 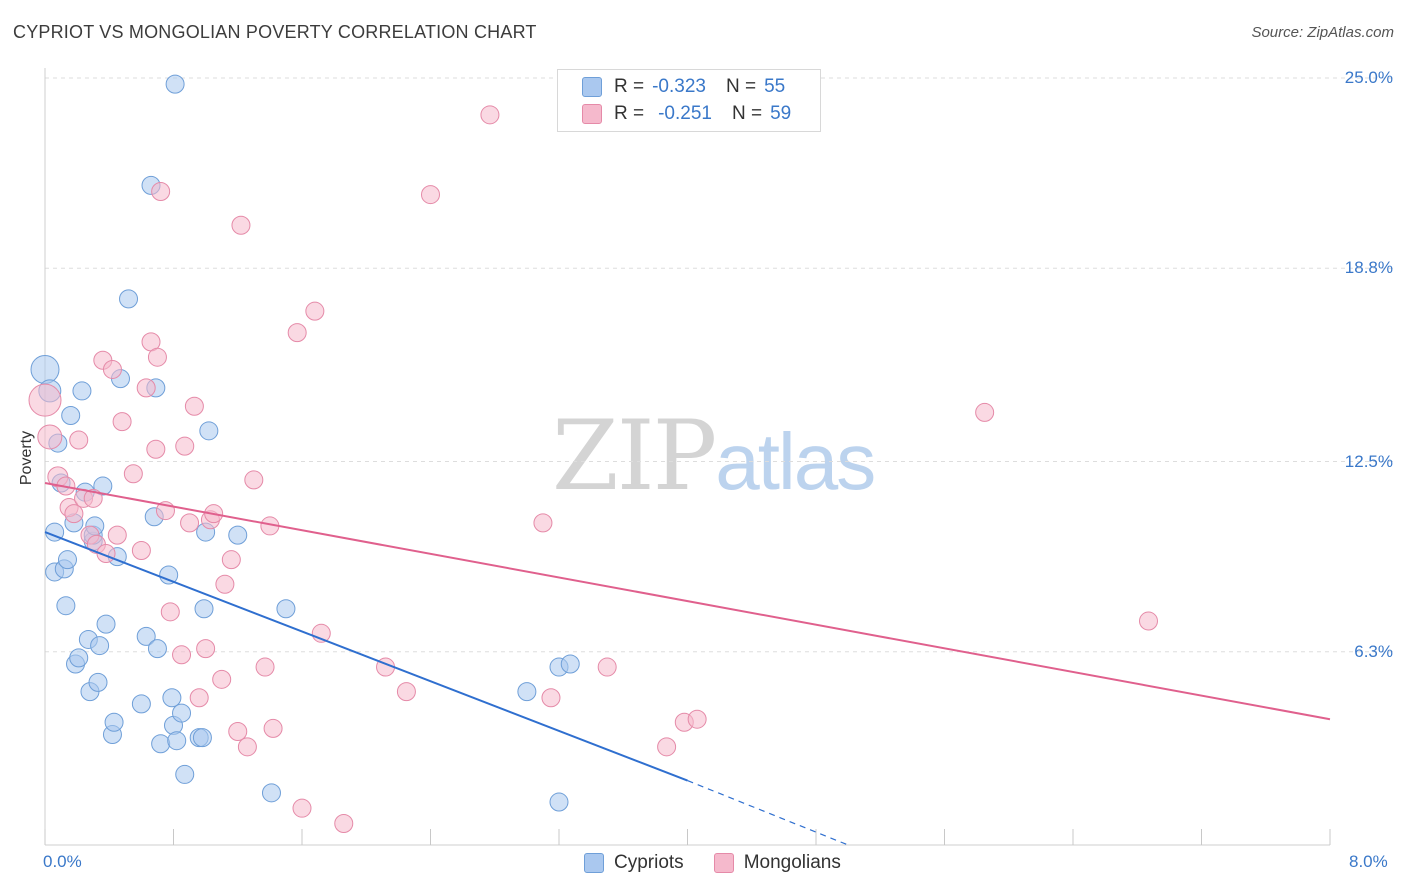 What do you see at coordinates (1368, 861) in the screenshot?
I see `x-tick-label-max: 8.0%` at bounding box center [1368, 861].